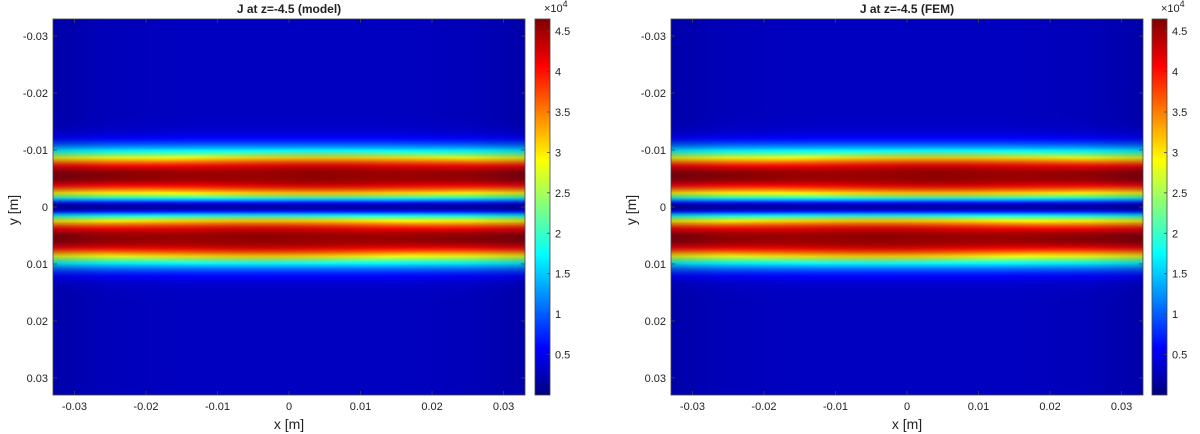  I want to click on chart-title: J at z=-4.5 (FEM), so click(907, 9).